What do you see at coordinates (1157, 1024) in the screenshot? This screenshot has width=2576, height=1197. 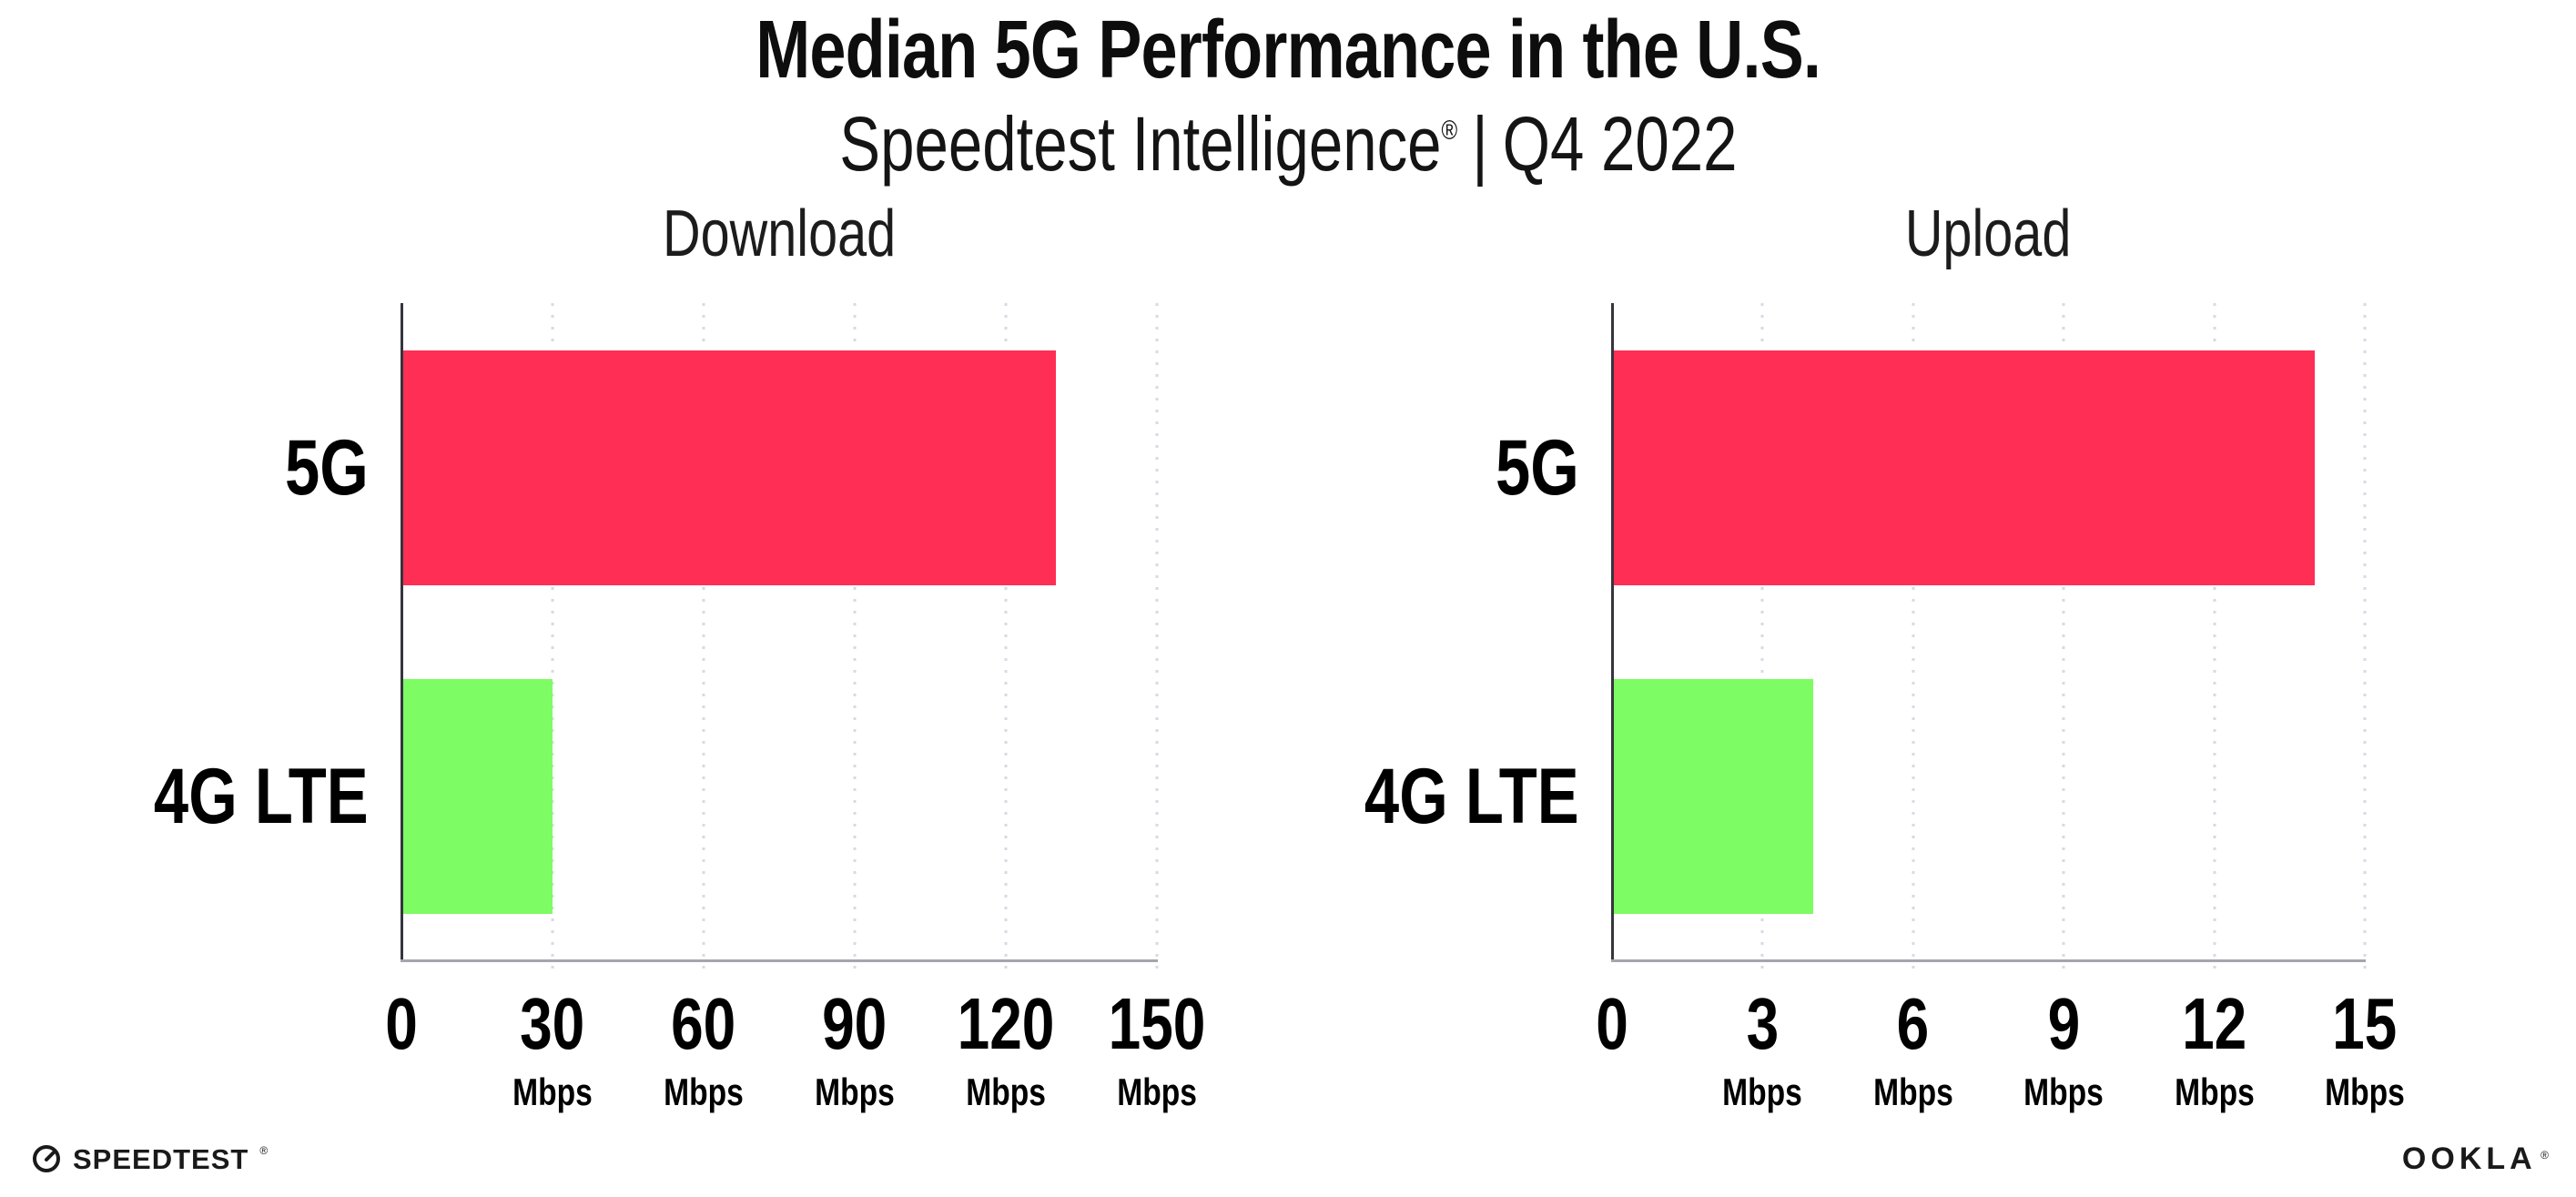 I see `x-tick-value: 150` at bounding box center [1157, 1024].